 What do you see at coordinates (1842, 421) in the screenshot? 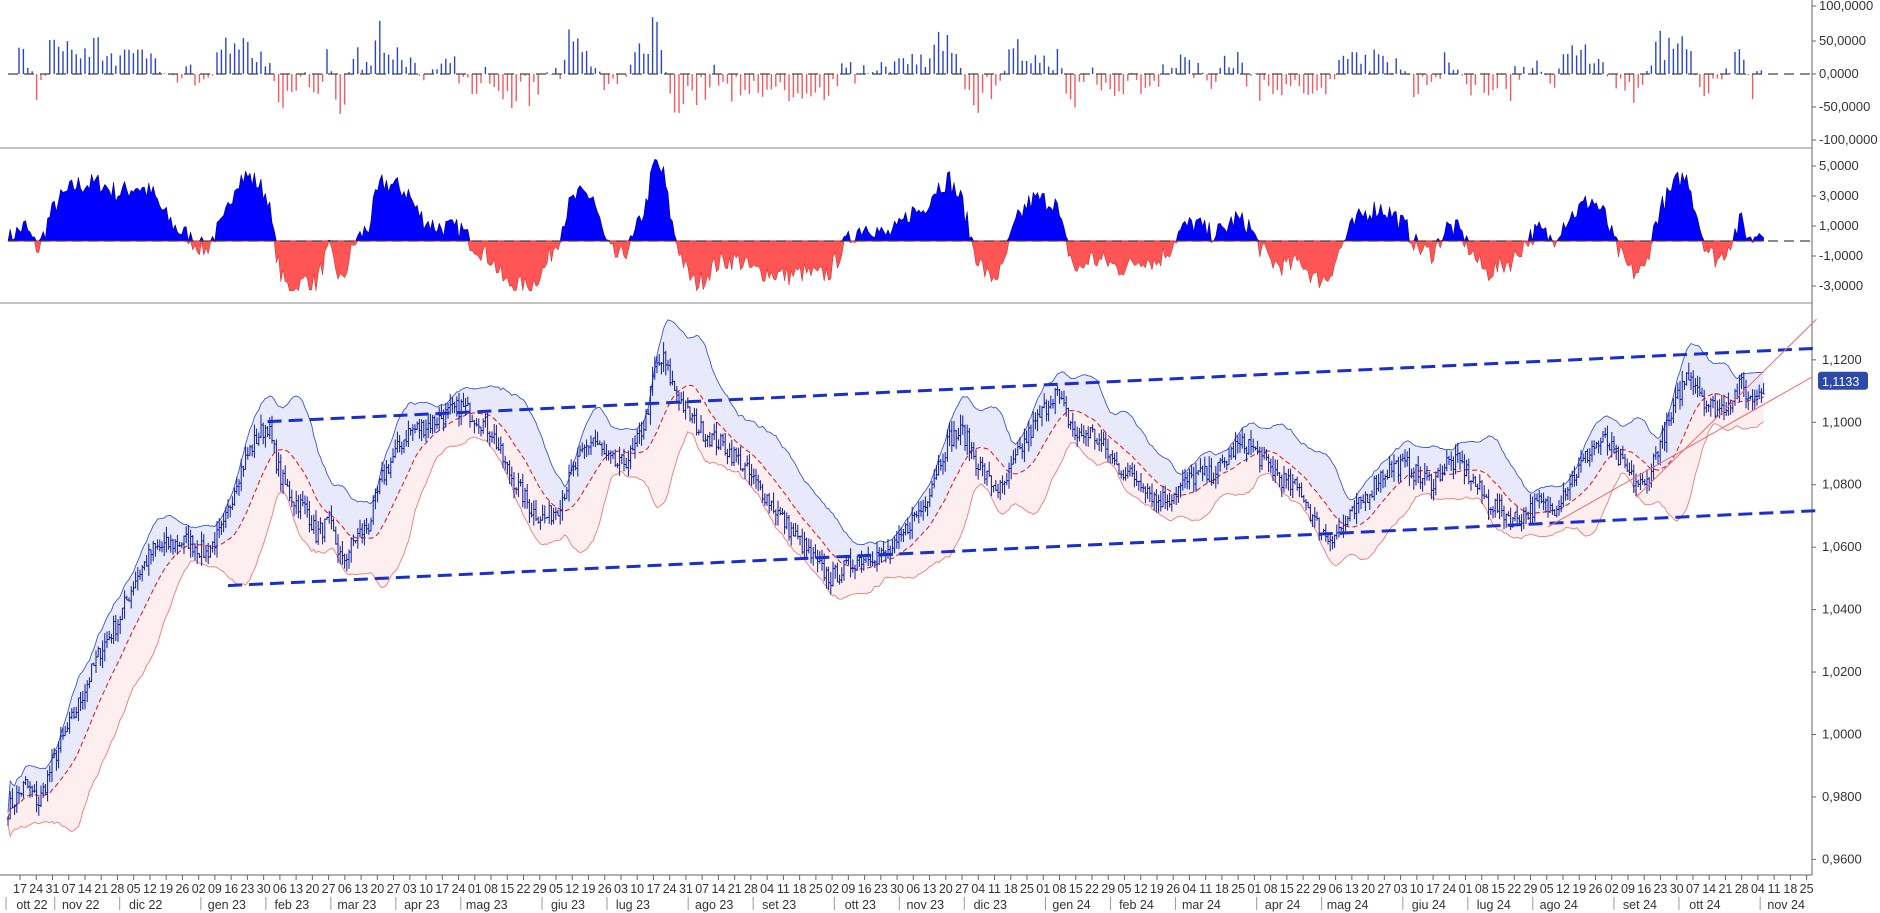
I see `y-tick-label-price: 1,1000` at bounding box center [1842, 421].